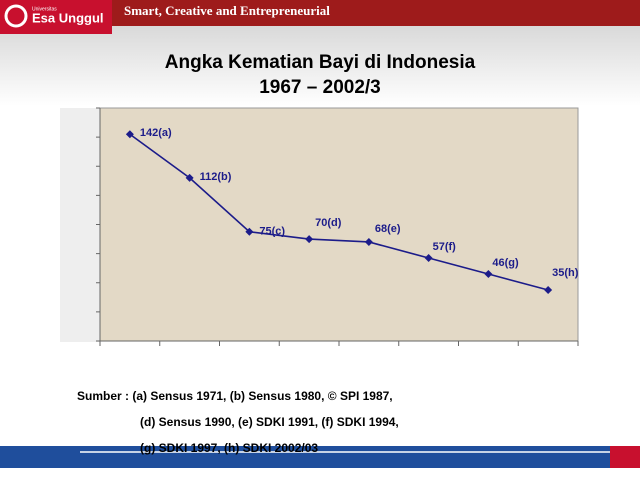 This screenshot has width=640, height=485. I want to click on footer-accent, so click(625, 457).